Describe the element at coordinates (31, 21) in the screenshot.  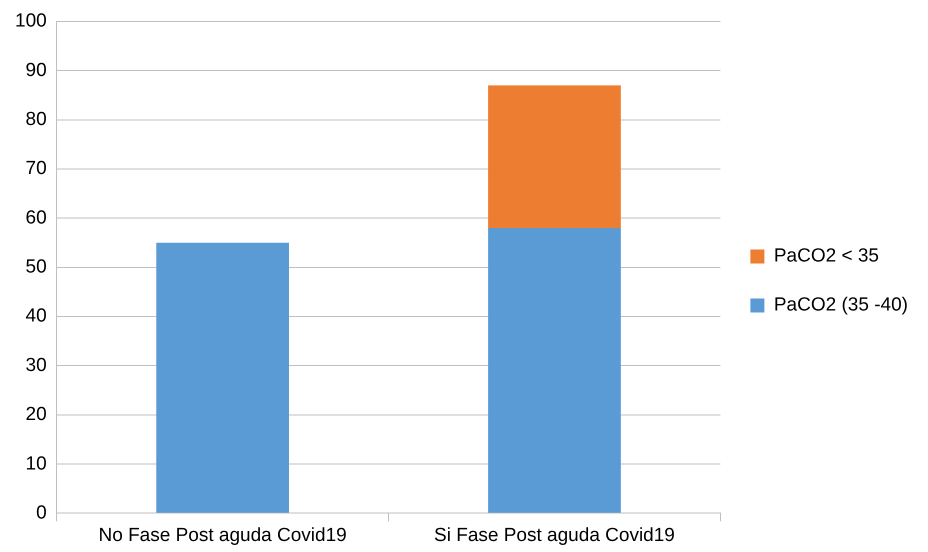
I see `y-tick-label: 100` at that location.